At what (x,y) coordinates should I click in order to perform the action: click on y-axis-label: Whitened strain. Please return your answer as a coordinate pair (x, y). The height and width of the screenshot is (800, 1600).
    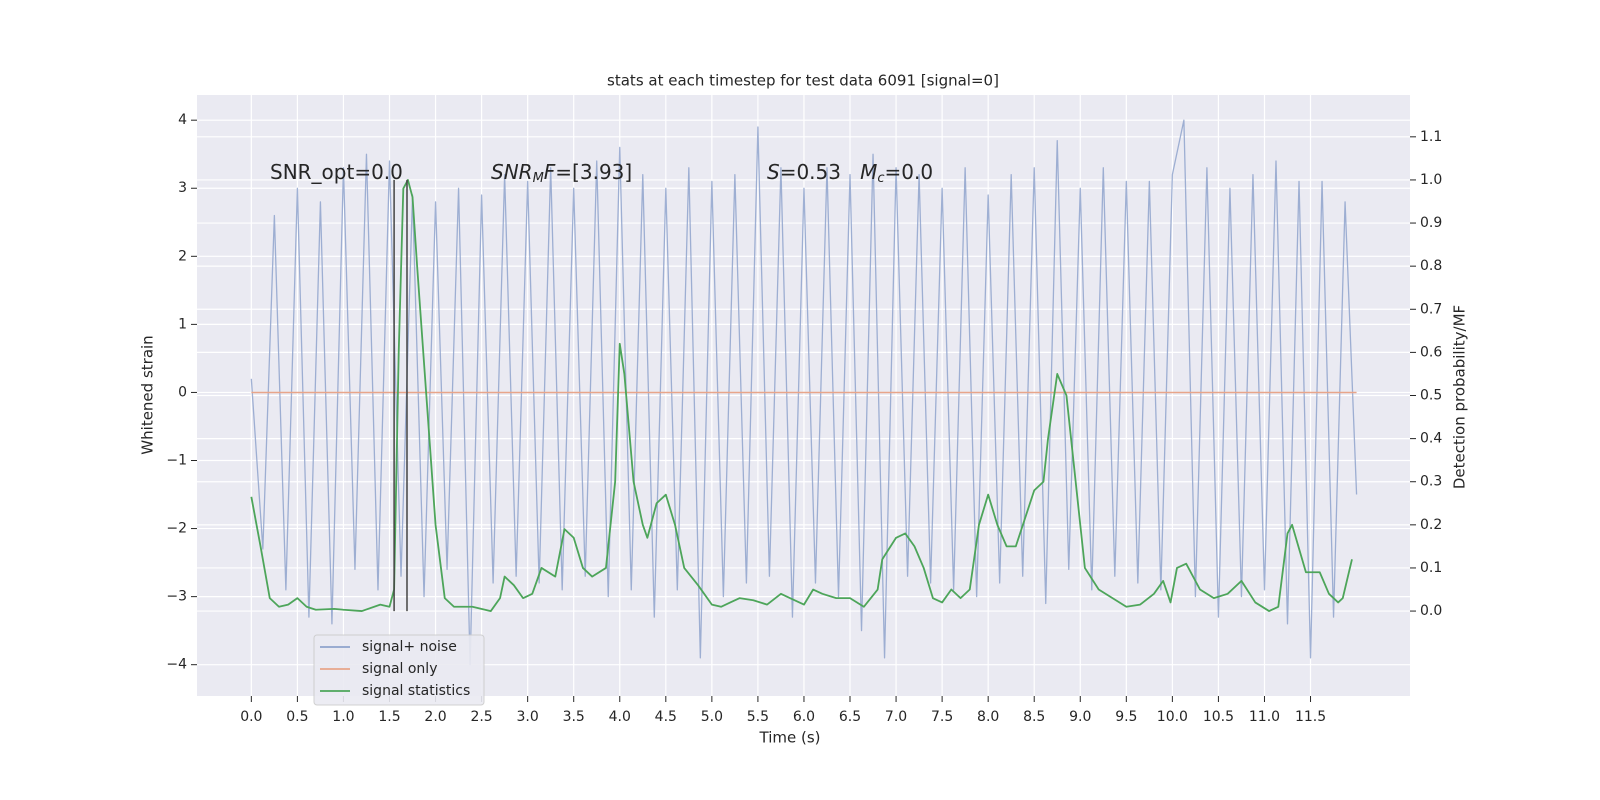
    Looking at the image, I should click on (148, 394).